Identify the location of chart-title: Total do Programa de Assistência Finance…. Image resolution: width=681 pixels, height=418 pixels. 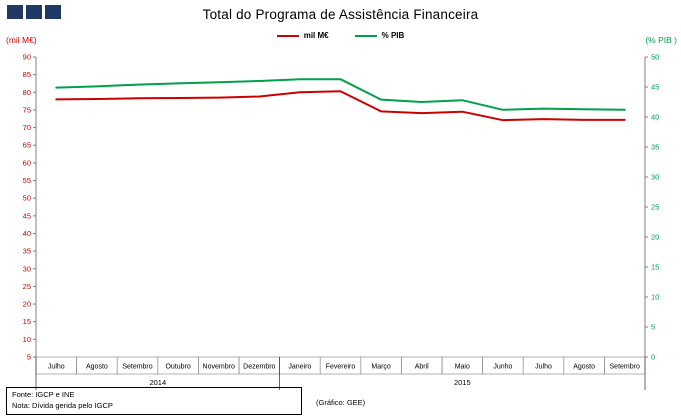
(340, 14).